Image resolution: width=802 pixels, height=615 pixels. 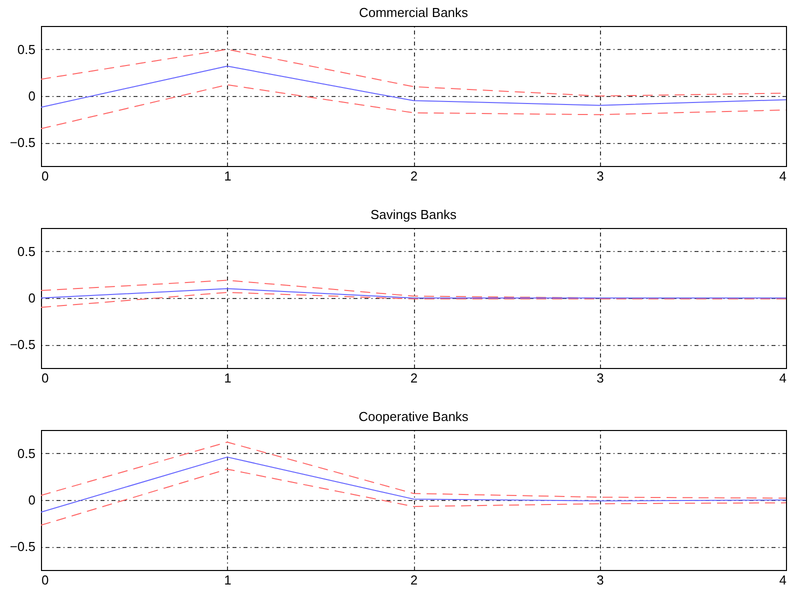 I want to click on chart-title: Savings Banks, so click(x=413, y=214).